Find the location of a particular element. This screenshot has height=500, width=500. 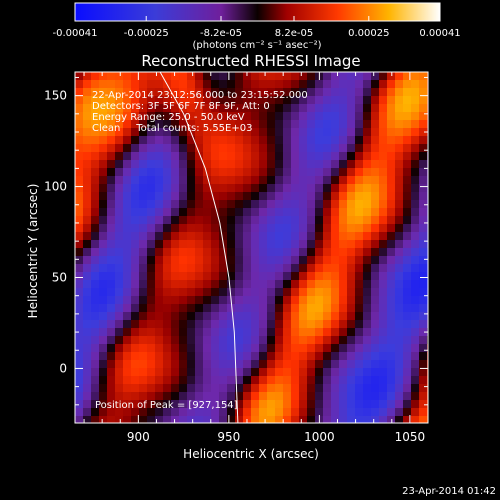

annotation-detectors: Detectors: 3F 5F 6F 7F 8F 9F, Att: 0 is located at coordinates (181, 106).